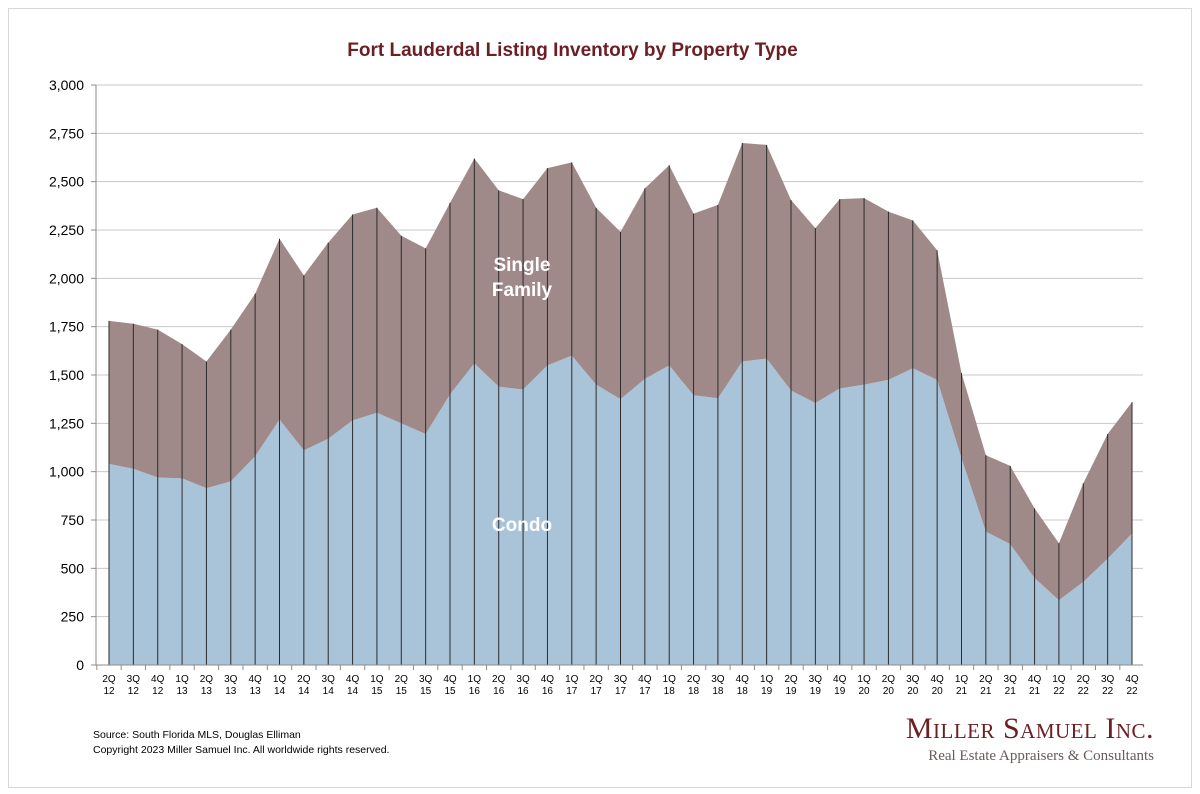 The image size is (1200, 794). I want to click on y-tick-label: 2,500, so click(66, 182).